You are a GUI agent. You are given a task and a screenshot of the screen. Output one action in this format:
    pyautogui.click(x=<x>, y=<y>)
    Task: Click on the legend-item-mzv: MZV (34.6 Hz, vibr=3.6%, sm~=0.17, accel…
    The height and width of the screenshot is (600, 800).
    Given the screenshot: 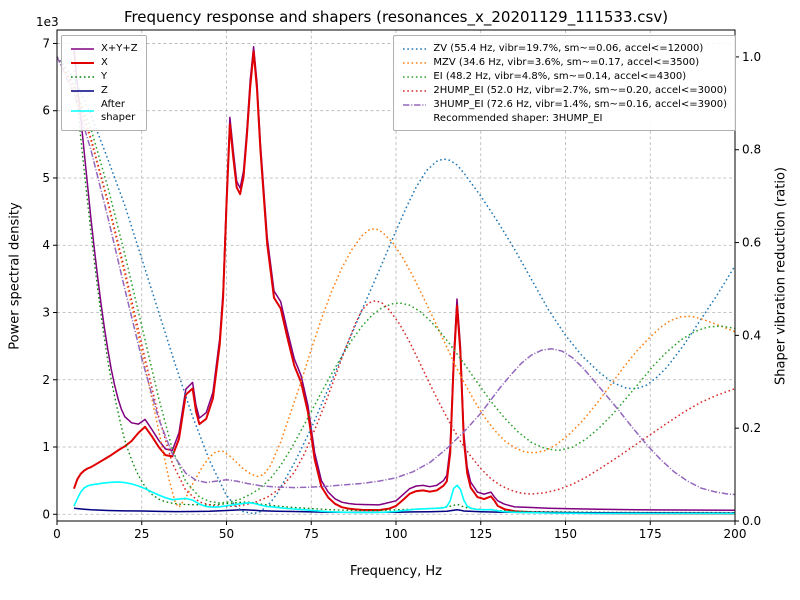 What is the action you would take?
    pyautogui.click(x=564, y=62)
    